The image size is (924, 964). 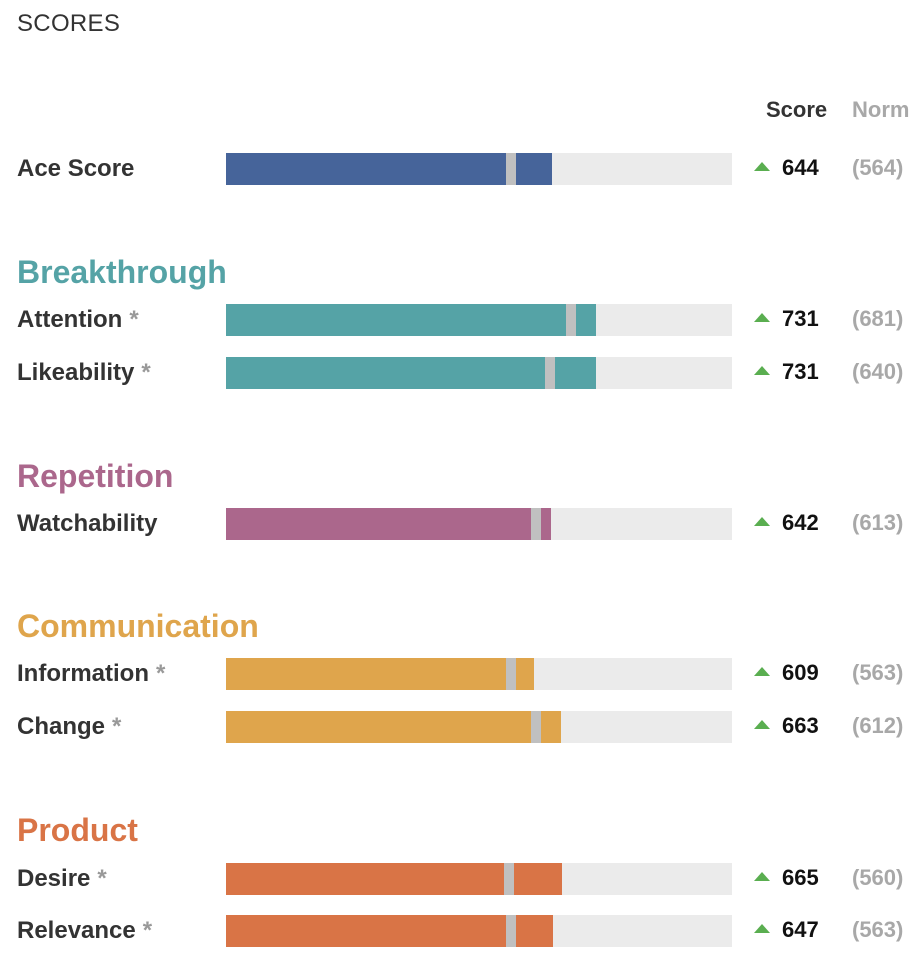 I want to click on row-label-text: Change, so click(x=61, y=726).